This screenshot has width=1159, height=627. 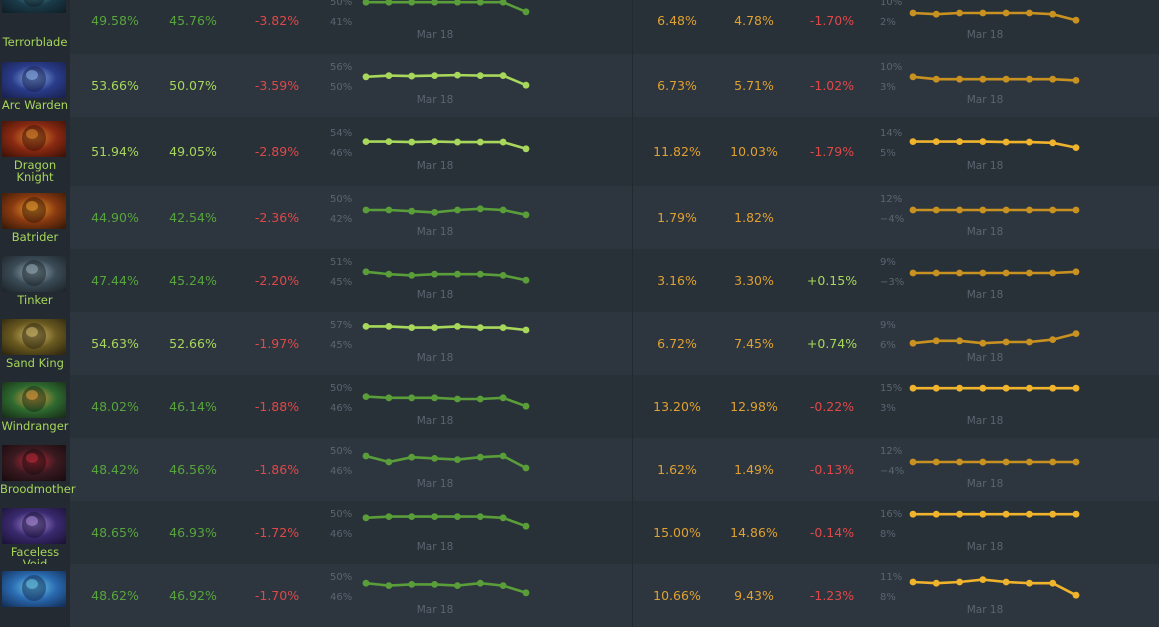 I want to click on hero-name: Broodmother, so click(x=38, y=489).